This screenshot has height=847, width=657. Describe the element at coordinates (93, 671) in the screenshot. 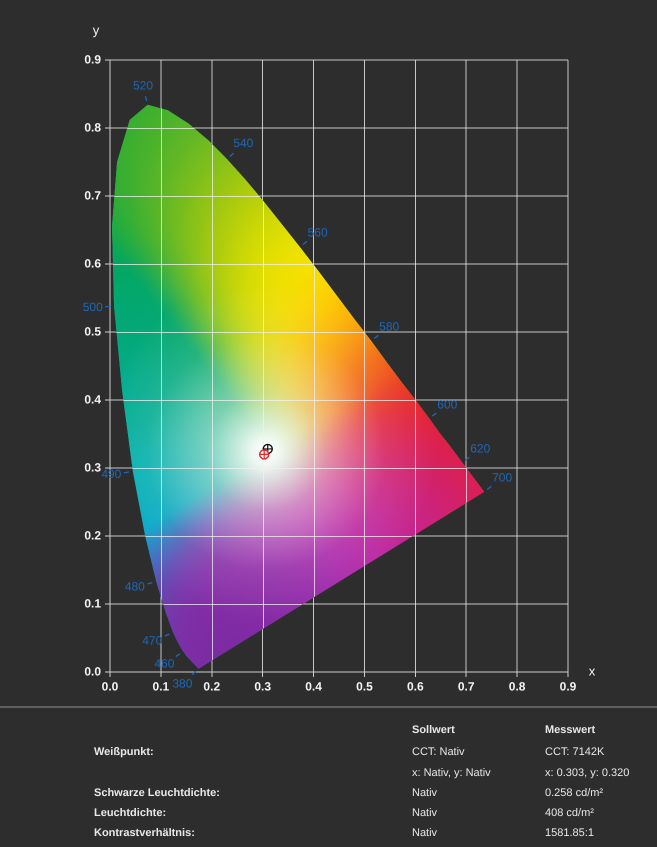

I see `y-tick-label: 0.0` at that location.